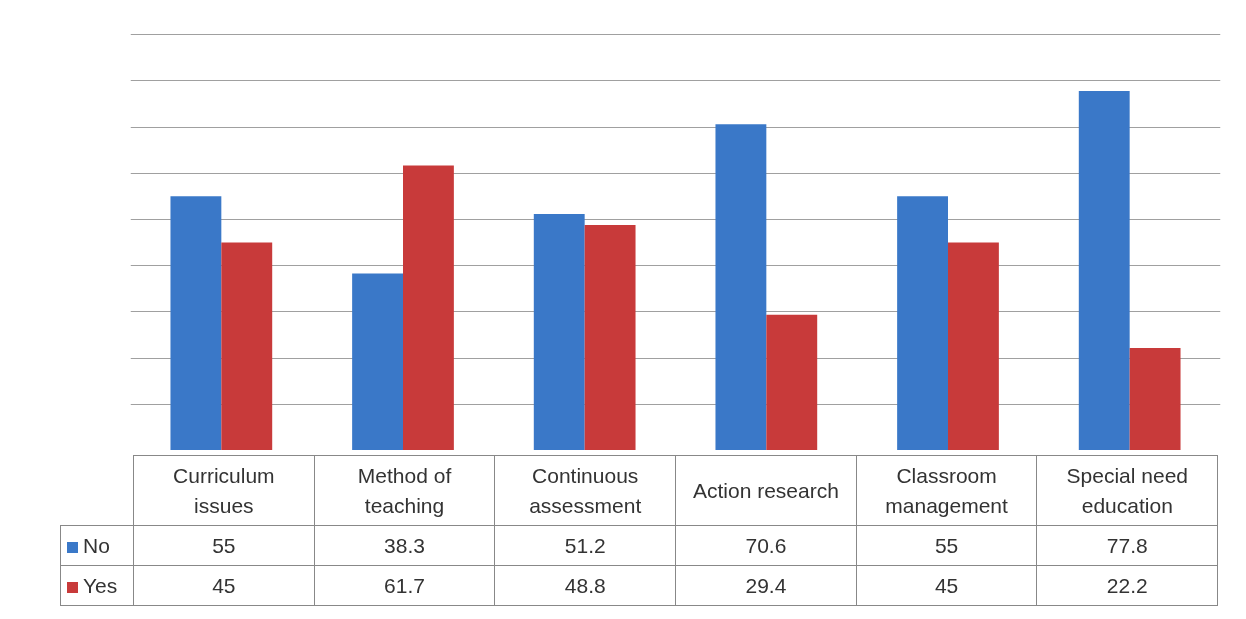 The width and height of the screenshot is (1246, 619). Describe the element at coordinates (404, 545) in the screenshot. I see `data-label: 38.3` at that location.